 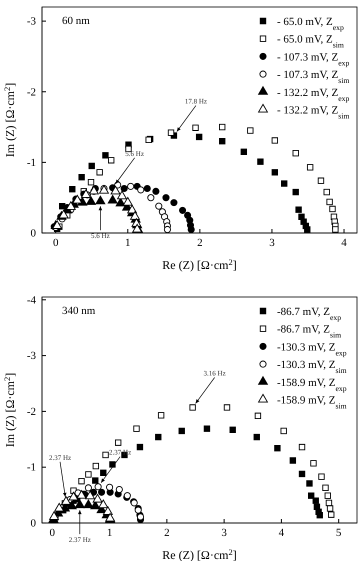 I want to click on legend-label: - 132.2 mV, Z$_{exp}$, so click(x=313, y=94).